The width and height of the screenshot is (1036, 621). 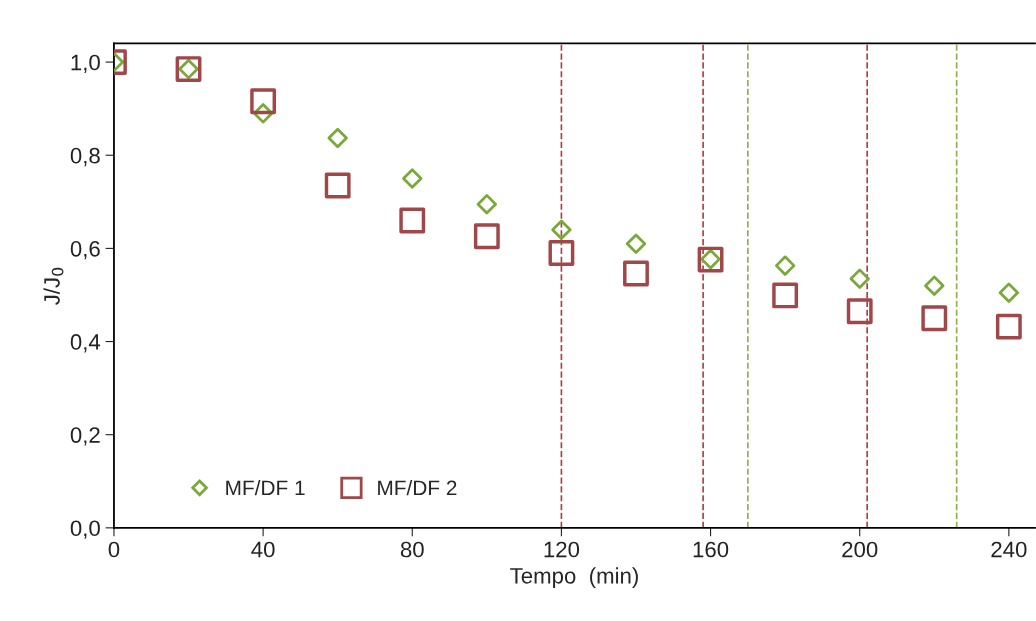 What do you see at coordinates (85, 63) in the screenshot?
I see `y-tick-label: 1,0` at bounding box center [85, 63].